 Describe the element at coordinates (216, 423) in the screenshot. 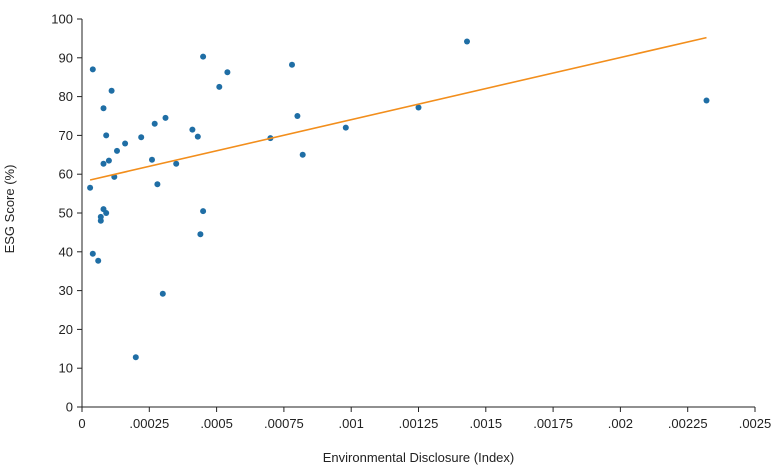

I see `x-tick-label: .0005` at that location.